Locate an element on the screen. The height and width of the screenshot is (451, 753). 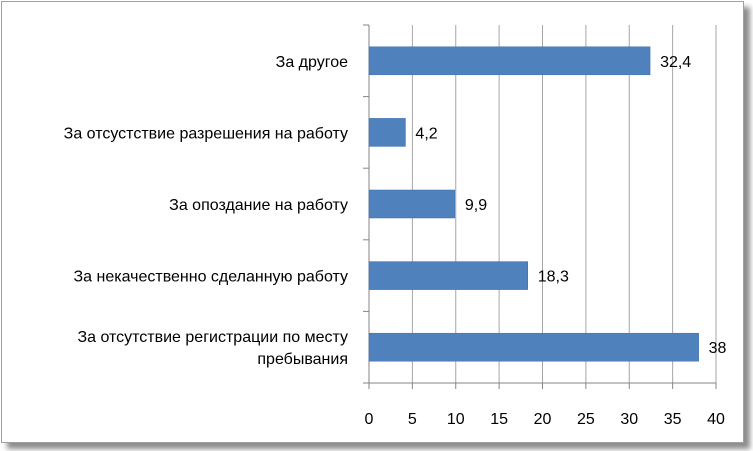
category-label-1: За отсустствие разрешения на работу is located at coordinates (206, 133).